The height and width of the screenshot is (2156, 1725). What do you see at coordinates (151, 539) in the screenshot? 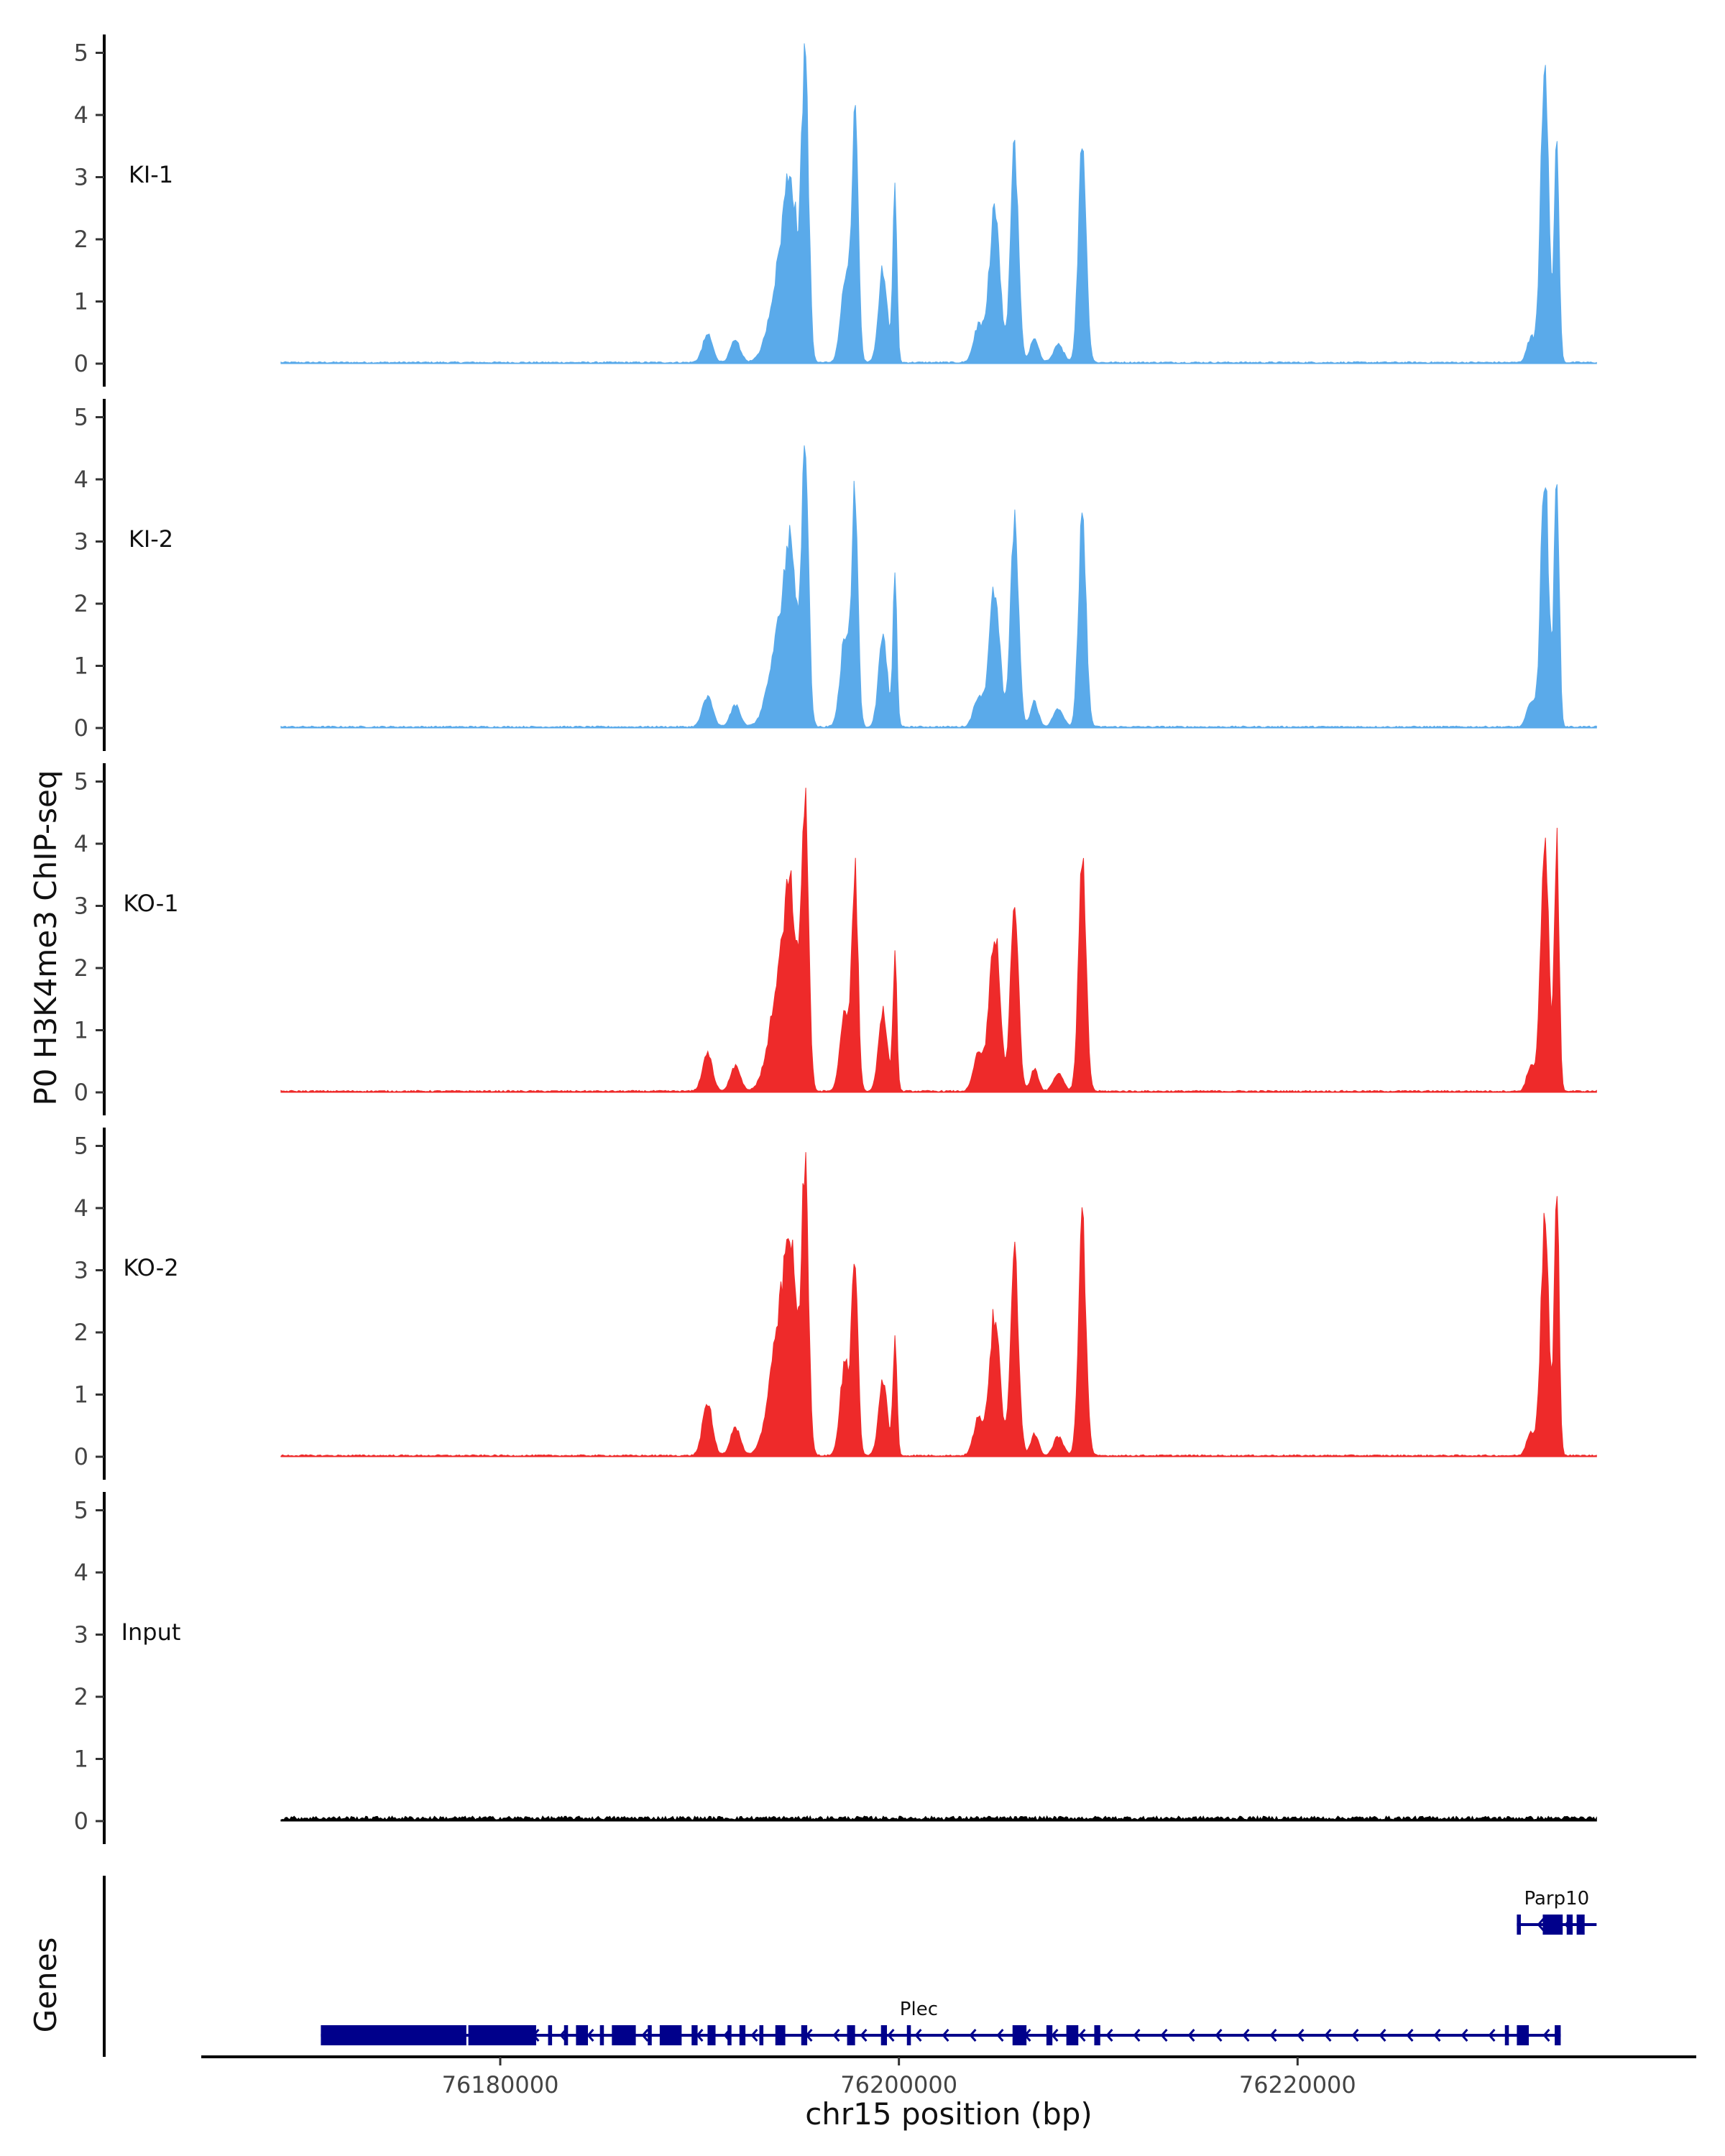
I see `track-label: KI-2` at bounding box center [151, 539].